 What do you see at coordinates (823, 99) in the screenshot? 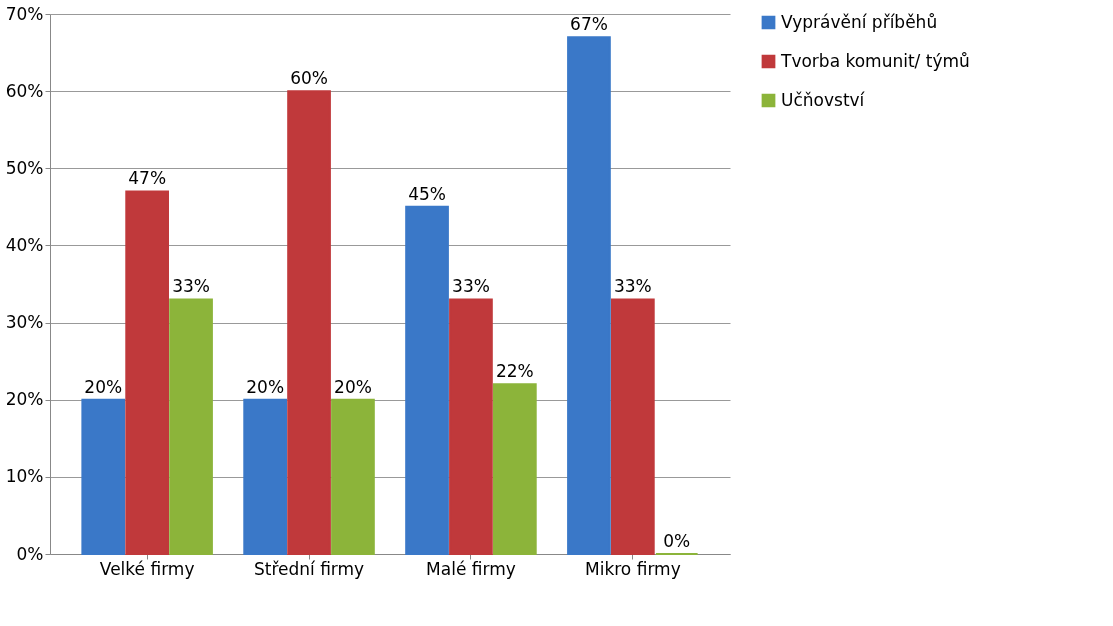
I see `legend-label: Učňovství` at bounding box center [823, 99].